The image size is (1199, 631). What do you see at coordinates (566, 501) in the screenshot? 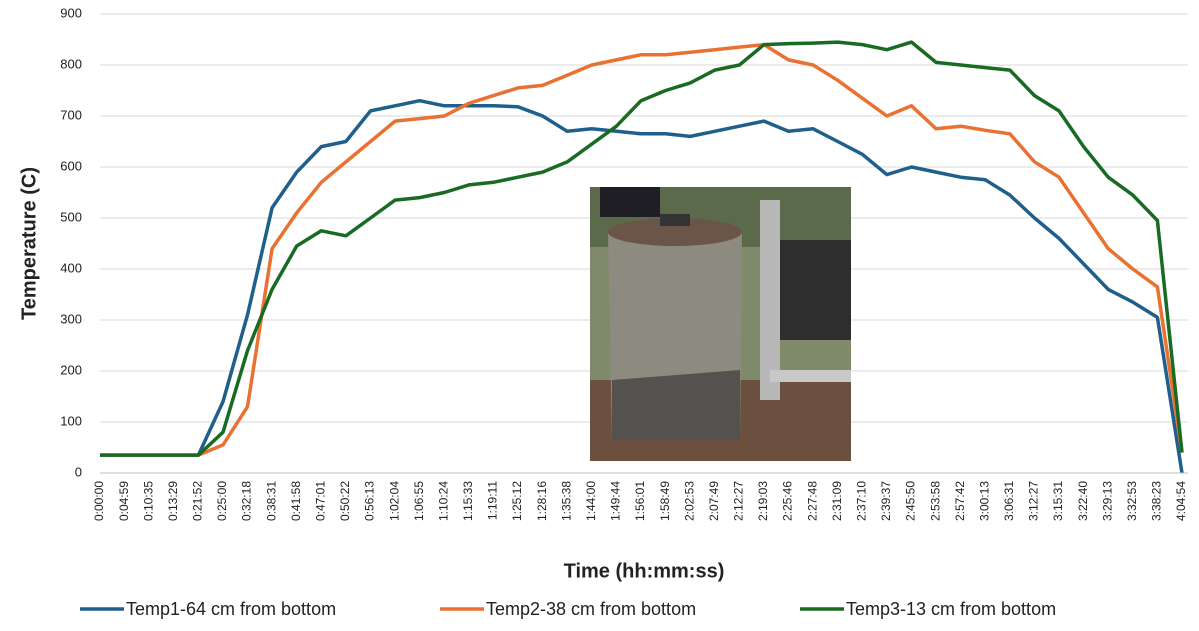
I see `x-tick-label: 1:35:38` at bounding box center [566, 501].